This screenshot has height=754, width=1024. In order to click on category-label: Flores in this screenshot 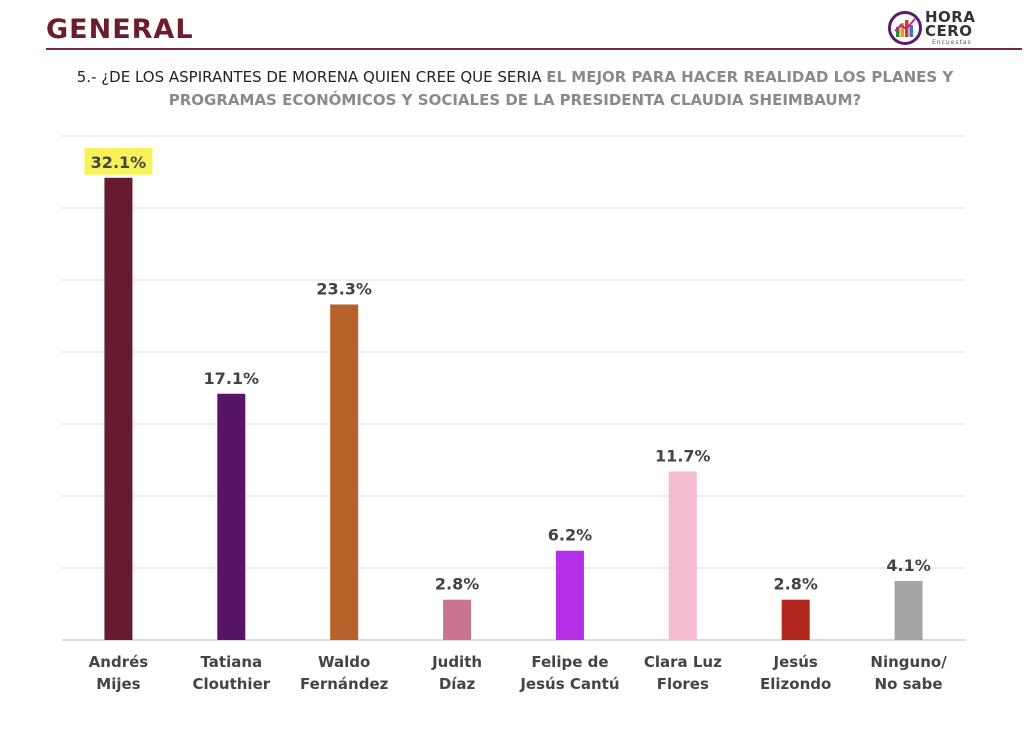, I will do `click(683, 684)`.